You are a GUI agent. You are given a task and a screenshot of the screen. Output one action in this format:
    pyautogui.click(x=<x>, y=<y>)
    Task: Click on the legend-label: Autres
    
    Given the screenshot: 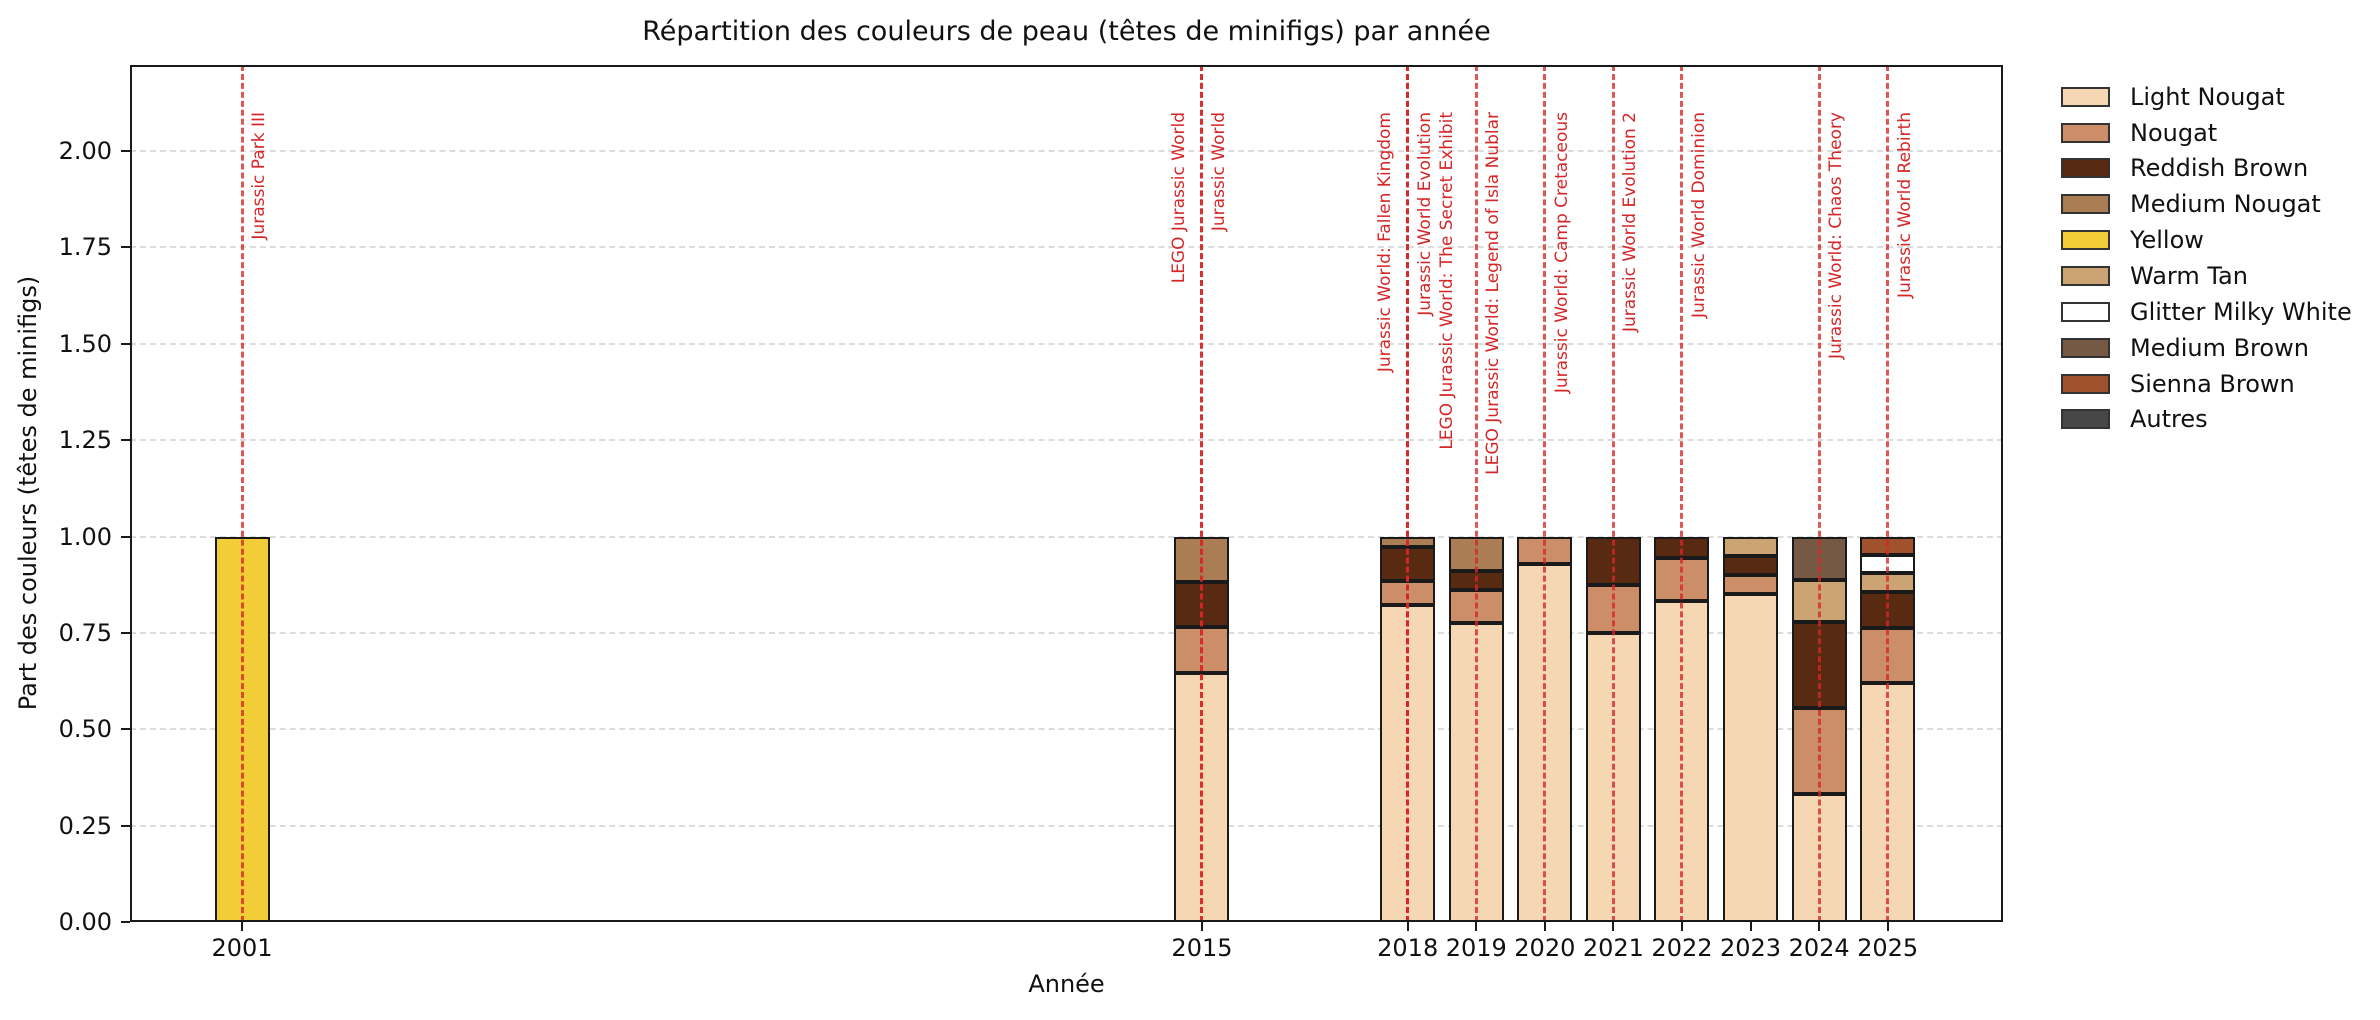 What is the action you would take?
    pyautogui.click(x=2169, y=419)
    